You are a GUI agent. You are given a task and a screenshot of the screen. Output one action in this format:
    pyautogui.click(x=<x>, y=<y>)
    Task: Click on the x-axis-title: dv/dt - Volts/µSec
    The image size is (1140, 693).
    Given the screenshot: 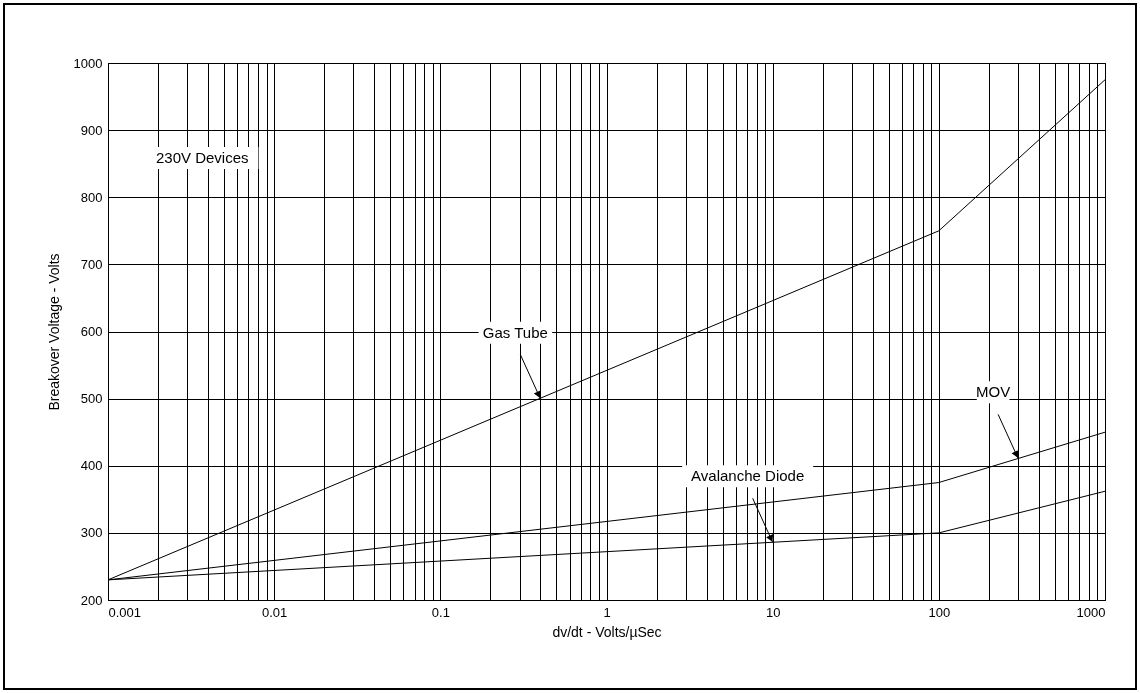 What is the action you would take?
    pyautogui.click(x=607, y=631)
    